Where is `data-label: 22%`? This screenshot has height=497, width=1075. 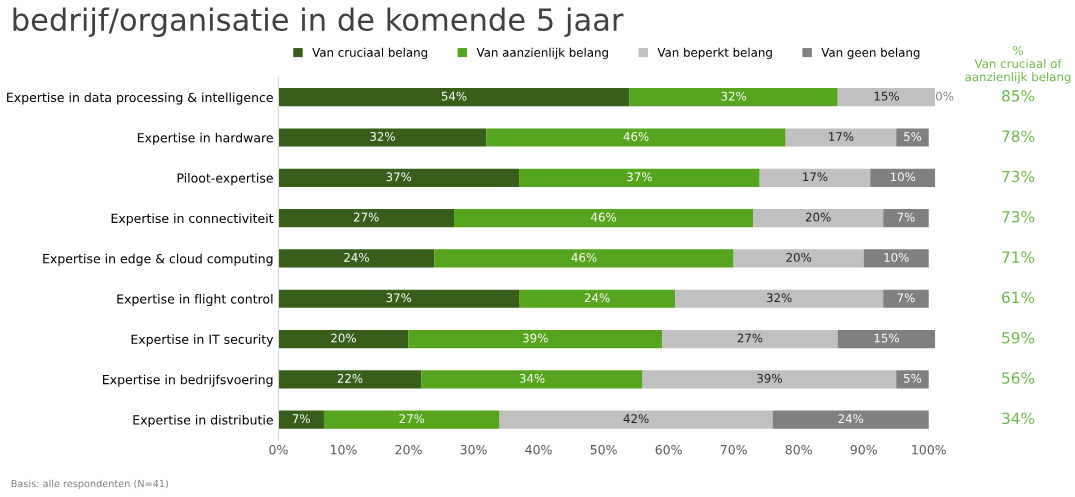
data-label: 22% is located at coordinates (350, 378).